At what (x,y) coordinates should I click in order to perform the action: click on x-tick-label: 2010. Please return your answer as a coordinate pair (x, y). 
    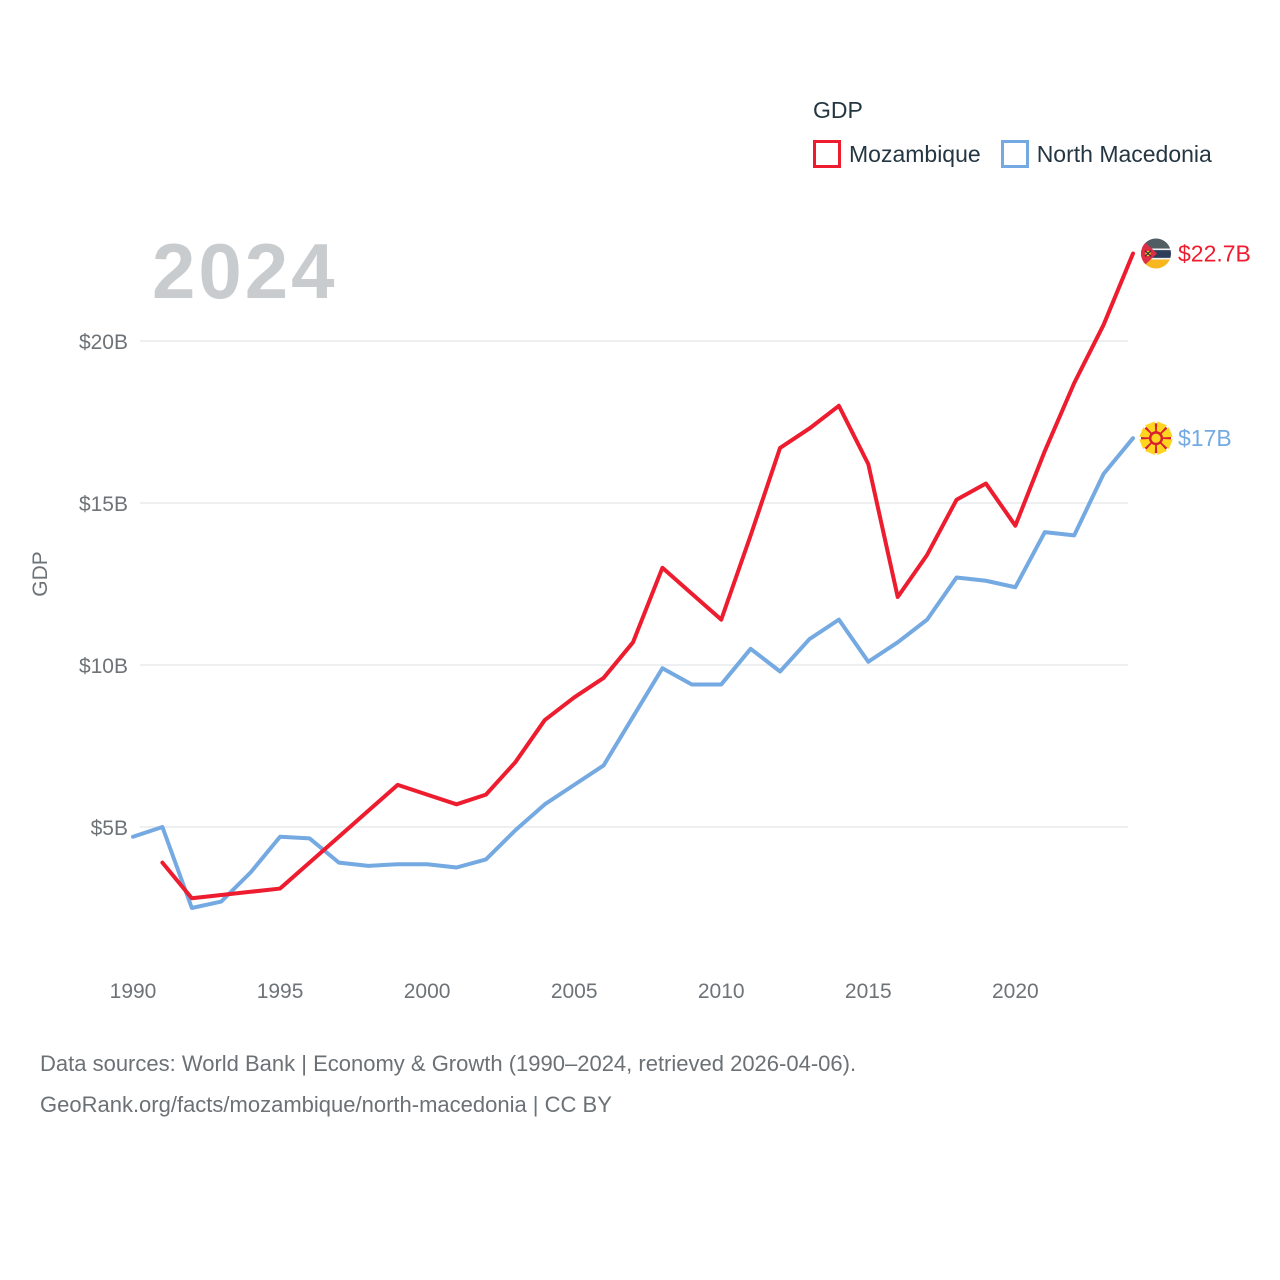
    Looking at the image, I should click on (721, 991).